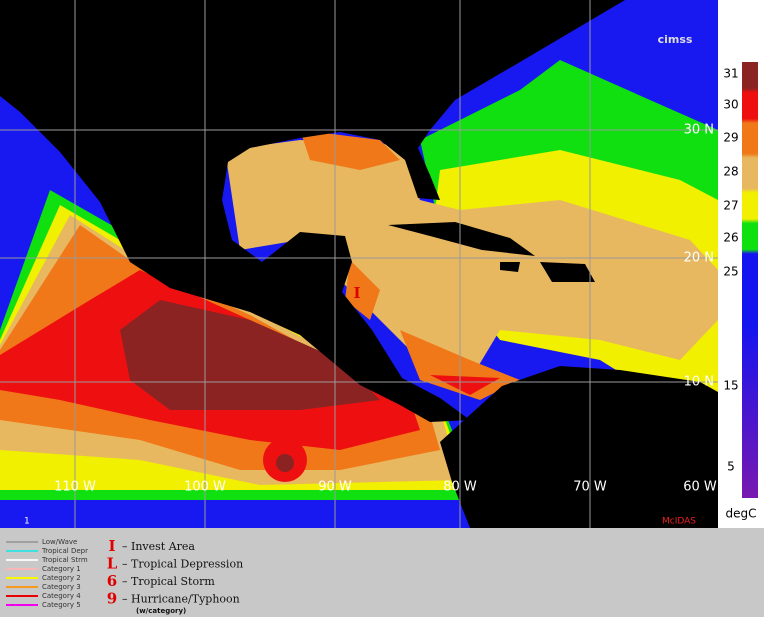  I want to click on legend-symbol: I, so click(111, 546).